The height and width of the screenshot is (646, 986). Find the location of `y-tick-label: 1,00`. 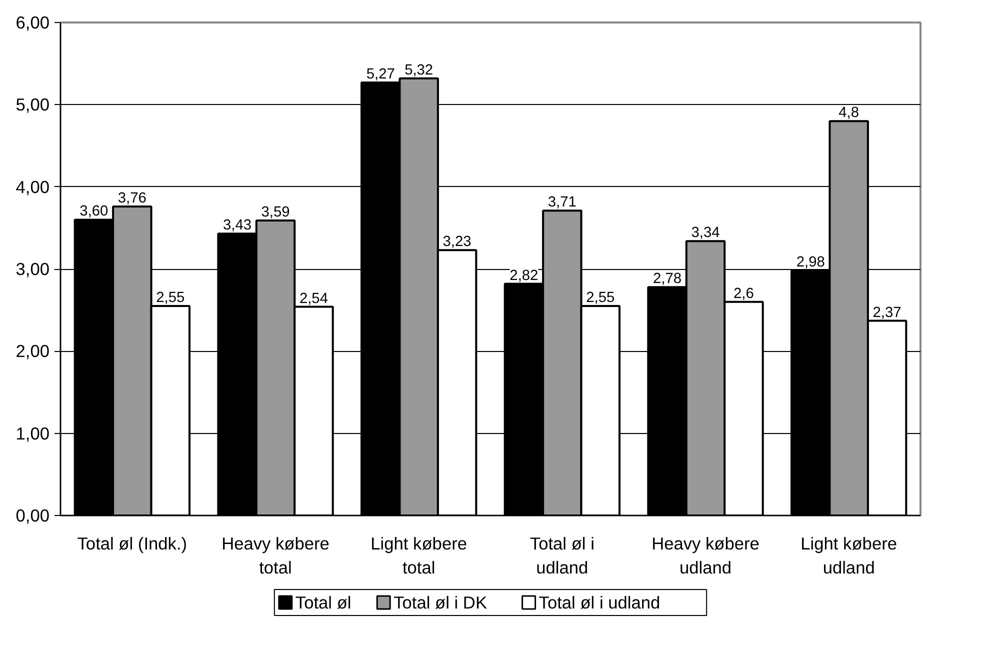

y-tick-label: 1,00 is located at coordinates (33, 433).